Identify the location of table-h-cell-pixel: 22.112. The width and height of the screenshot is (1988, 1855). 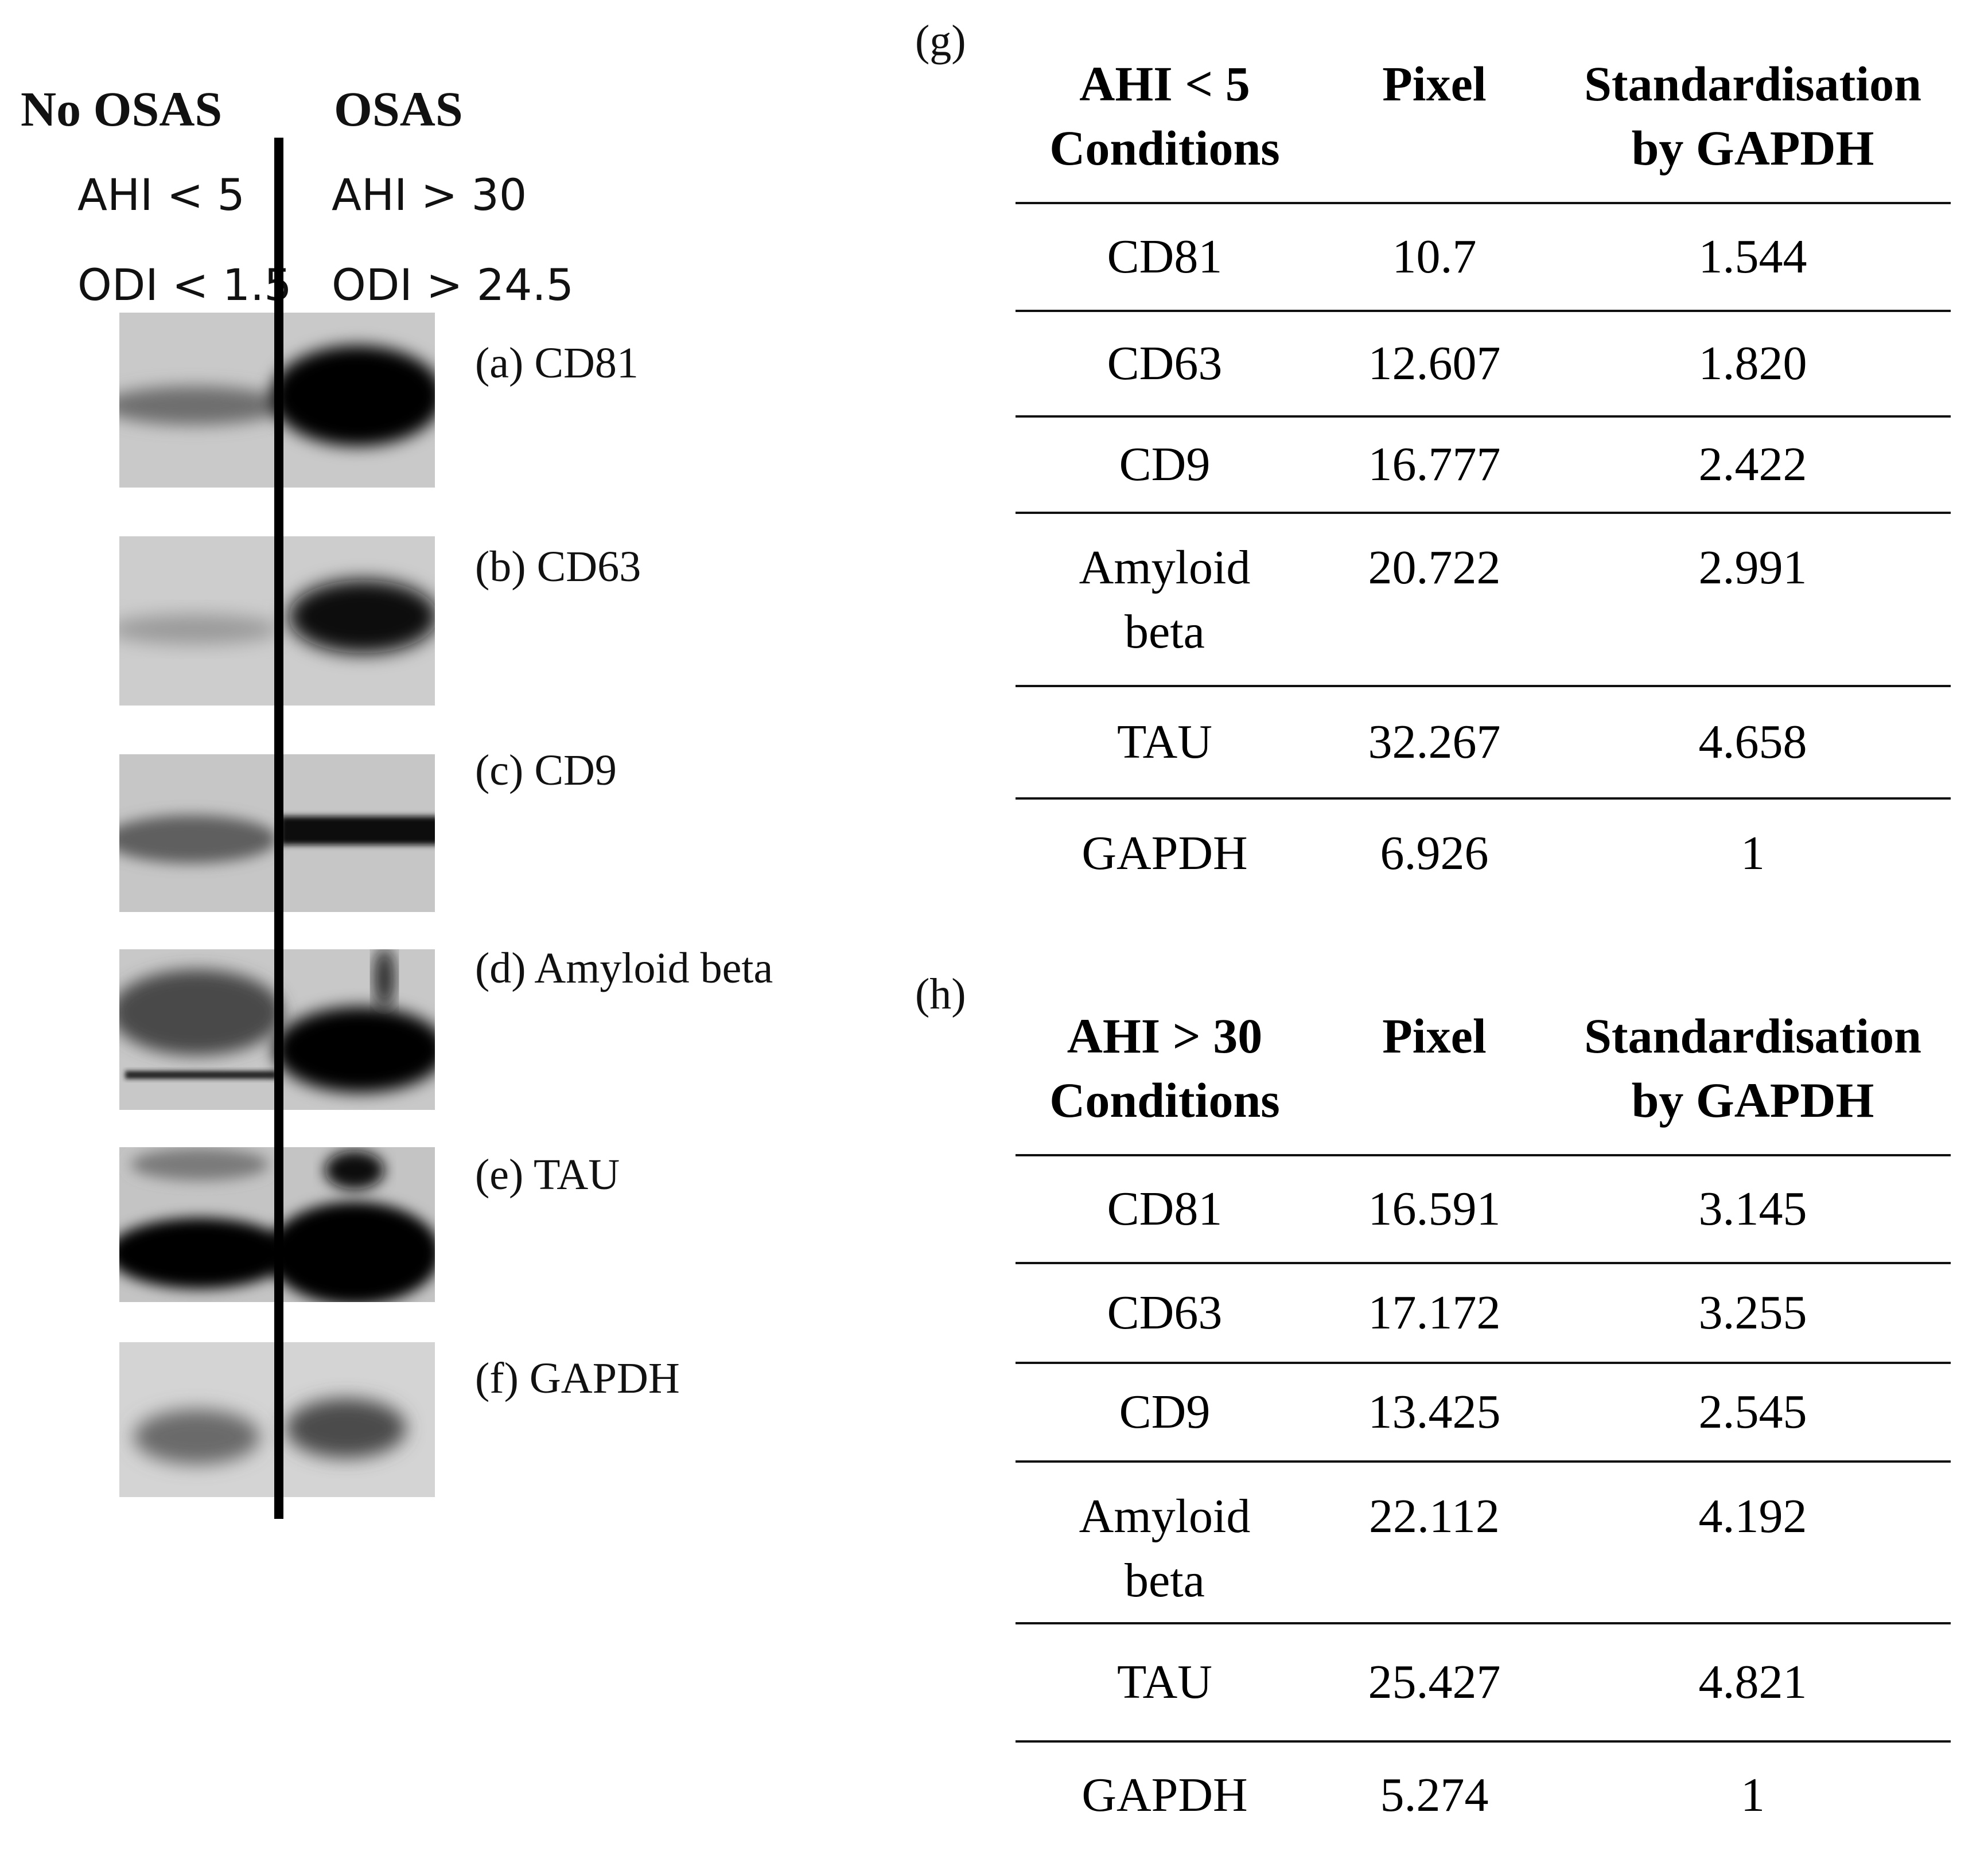
(1434, 1543).